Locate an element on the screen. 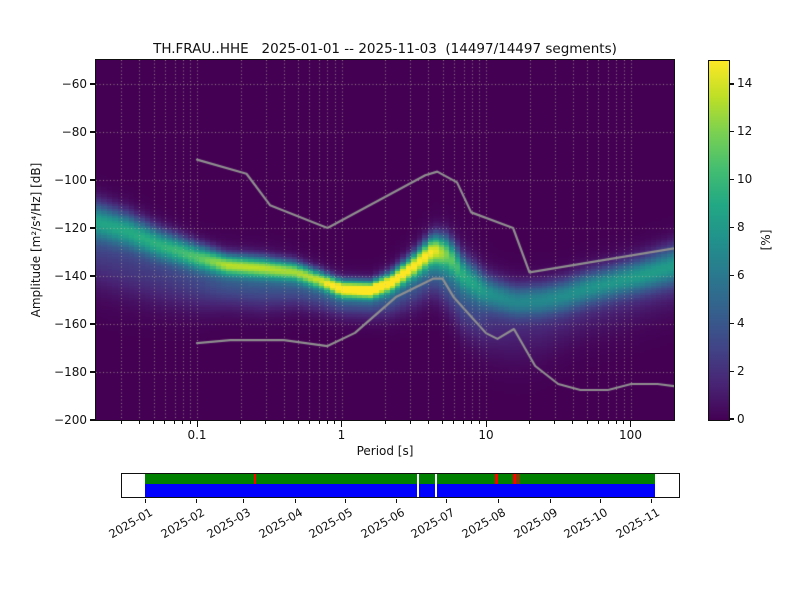 The image size is (800, 600). colorbar-tick-label: 4 is located at coordinates (741, 322).